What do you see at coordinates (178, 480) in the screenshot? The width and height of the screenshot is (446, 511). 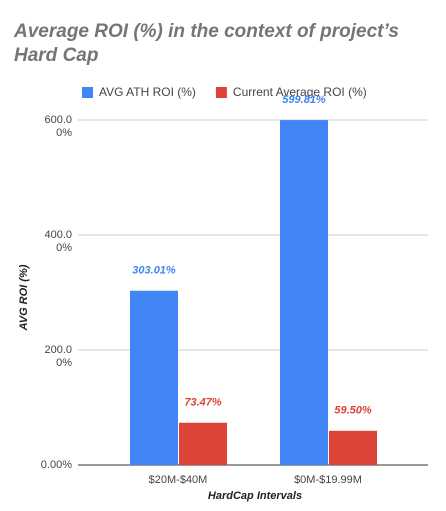 I see `x-tick-label: $20M-$40M` at bounding box center [178, 480].